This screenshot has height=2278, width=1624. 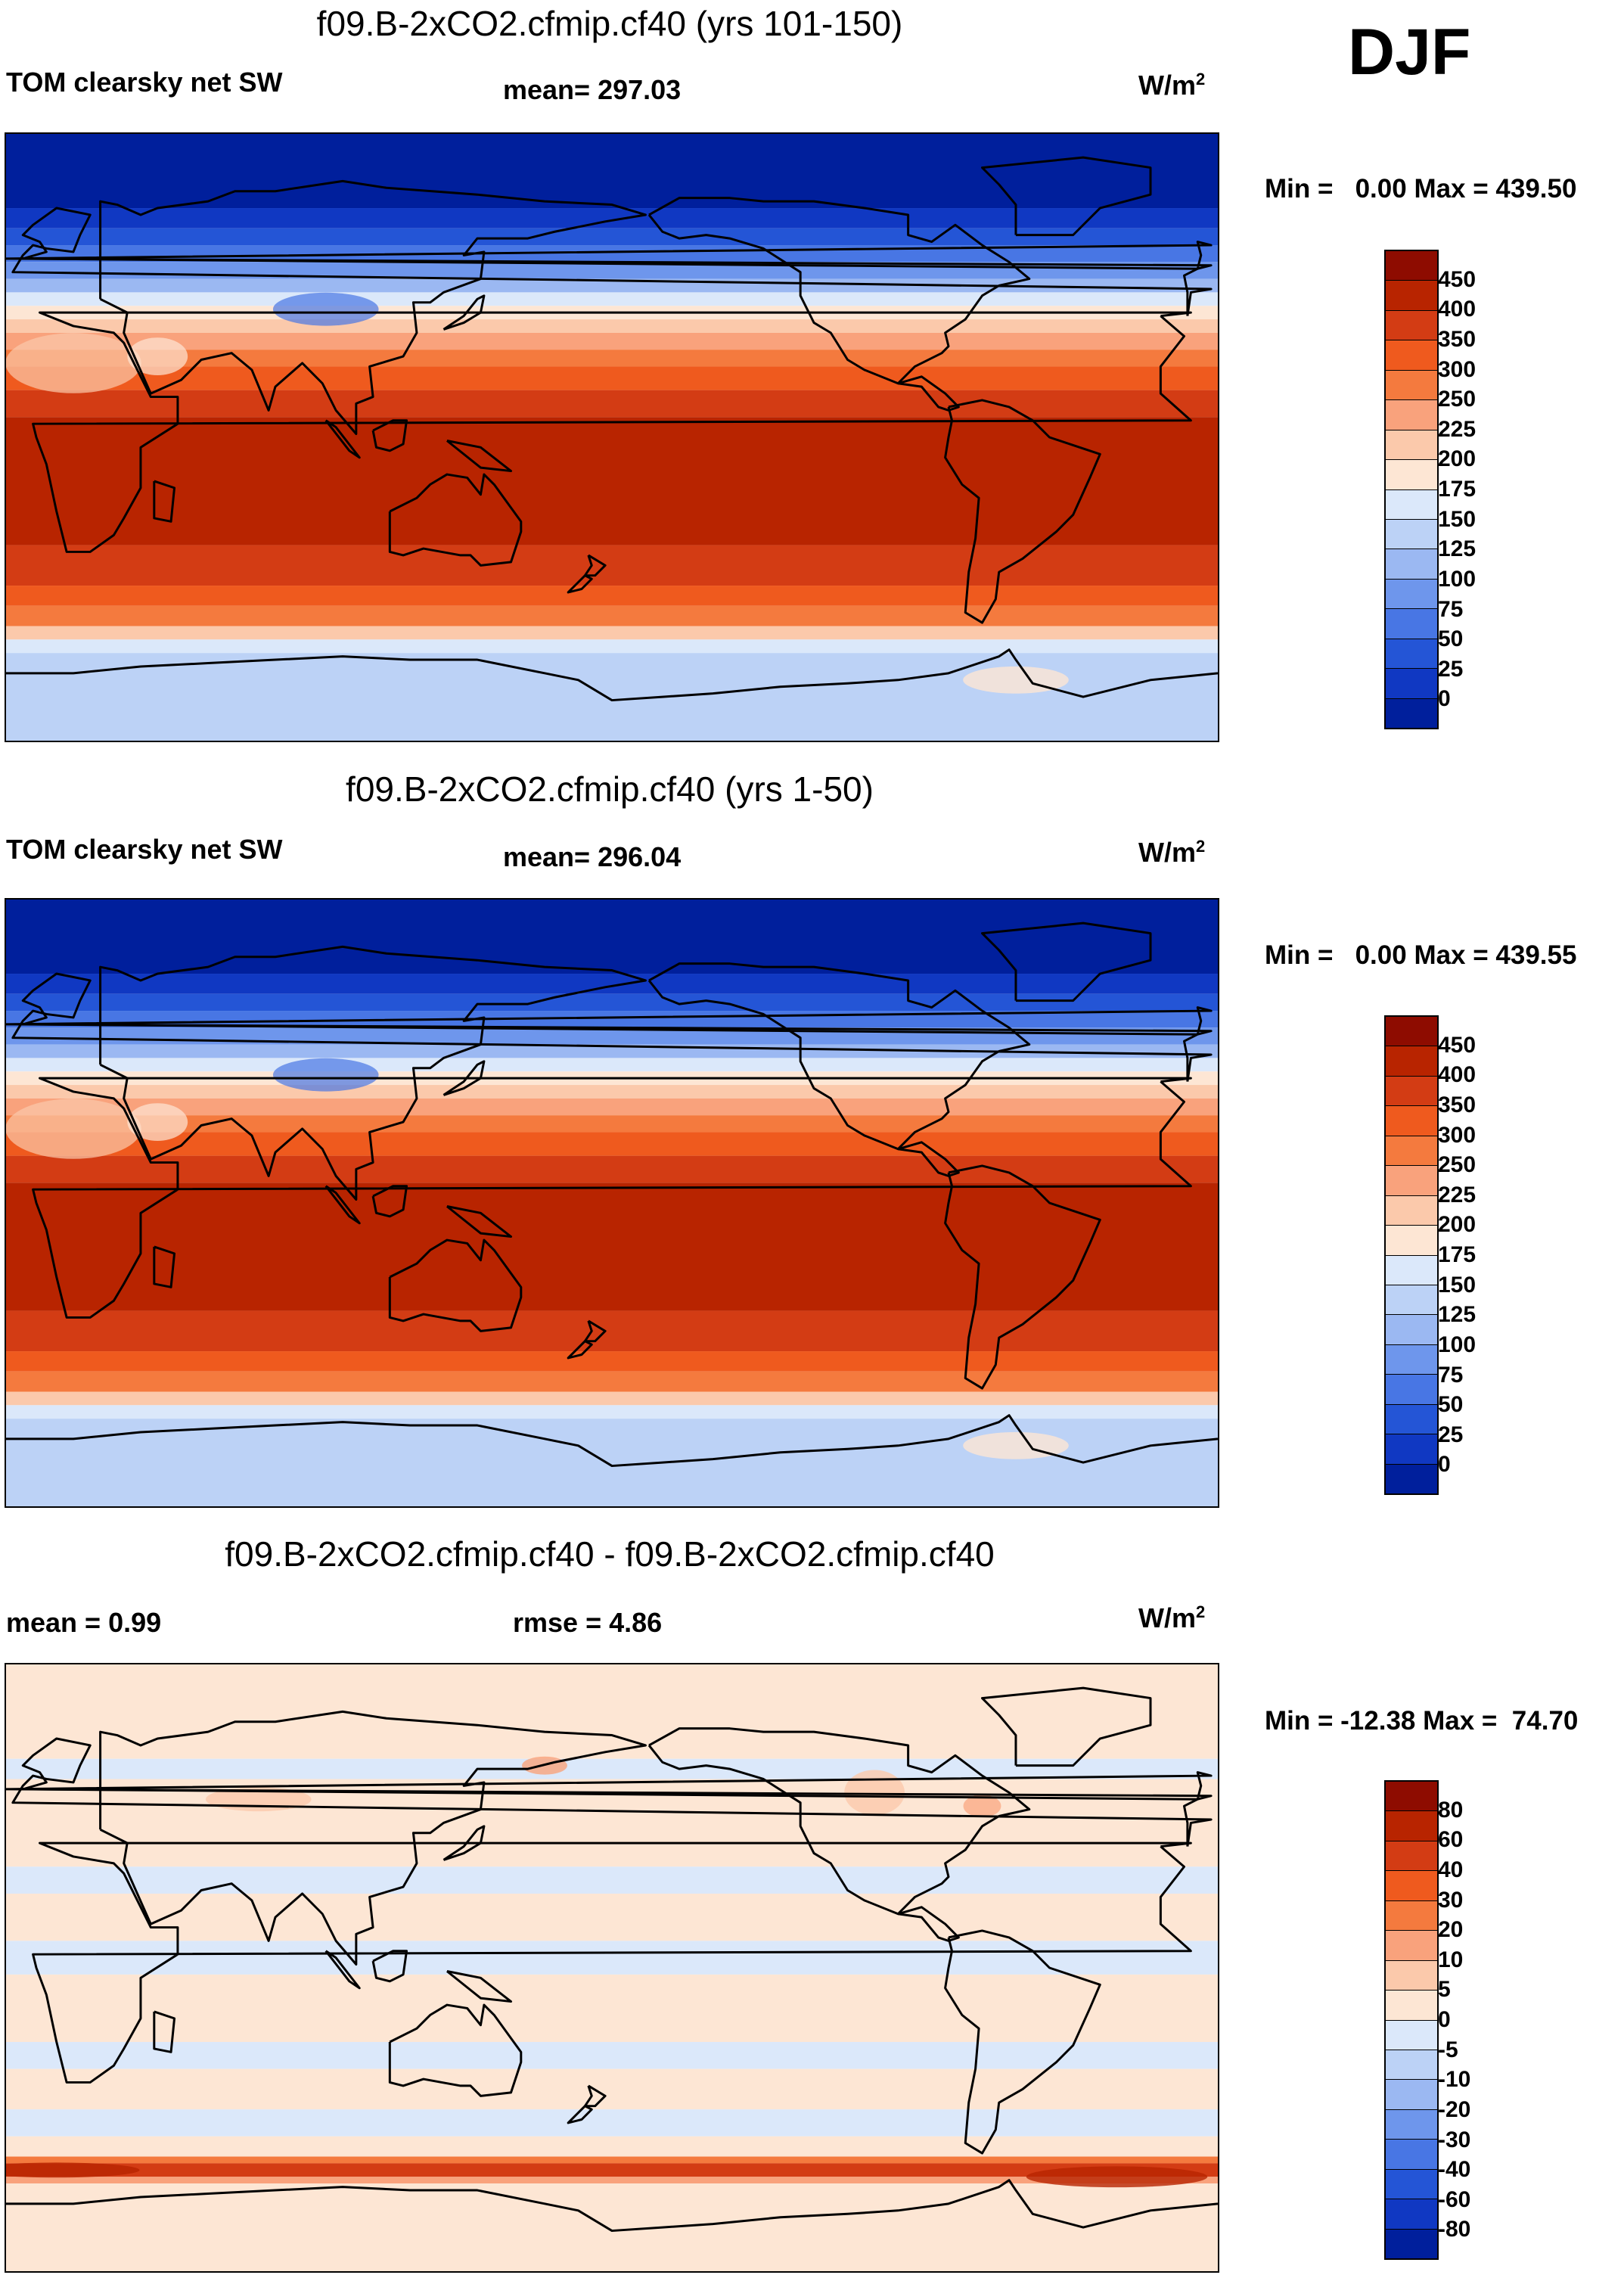 I want to click on colorbar-tick-label: 400, so click(x=1457, y=309).